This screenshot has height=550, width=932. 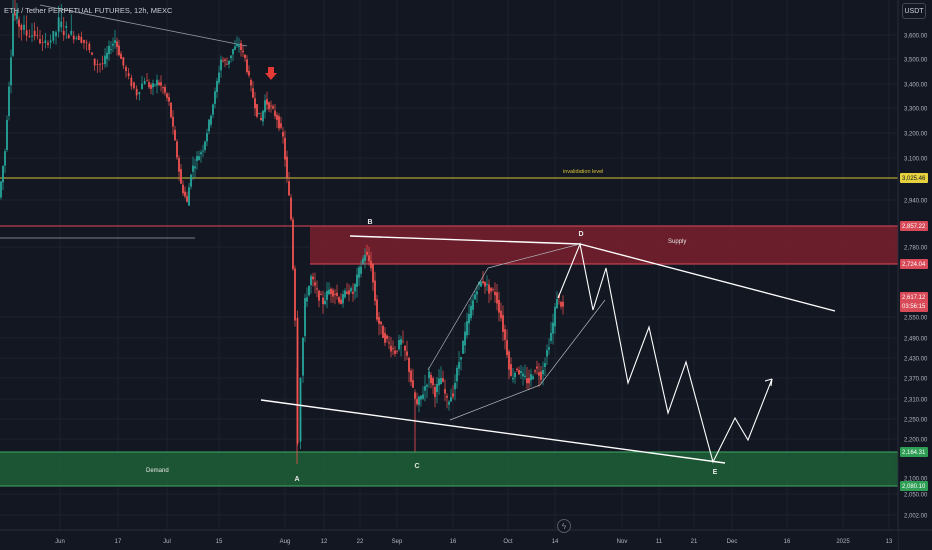 I want to click on x-tick-label: 14, so click(x=555, y=542).